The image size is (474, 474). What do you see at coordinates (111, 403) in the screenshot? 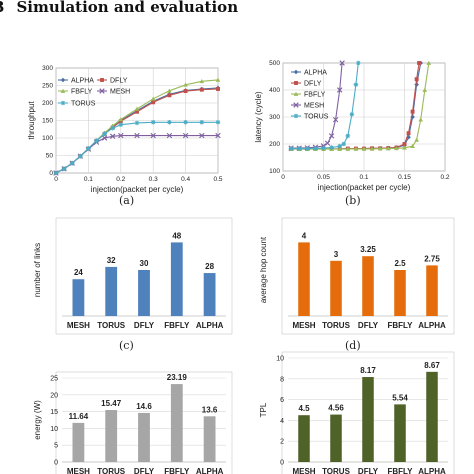
I see `bar-value-label: 15.47` at bounding box center [111, 403].